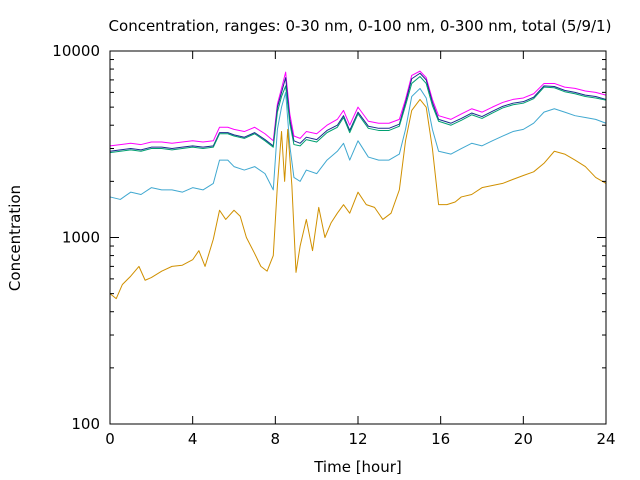 This screenshot has width=640, height=480. Describe the element at coordinates (357, 467) in the screenshot. I see `x-axis-label: Time [hour]` at that location.